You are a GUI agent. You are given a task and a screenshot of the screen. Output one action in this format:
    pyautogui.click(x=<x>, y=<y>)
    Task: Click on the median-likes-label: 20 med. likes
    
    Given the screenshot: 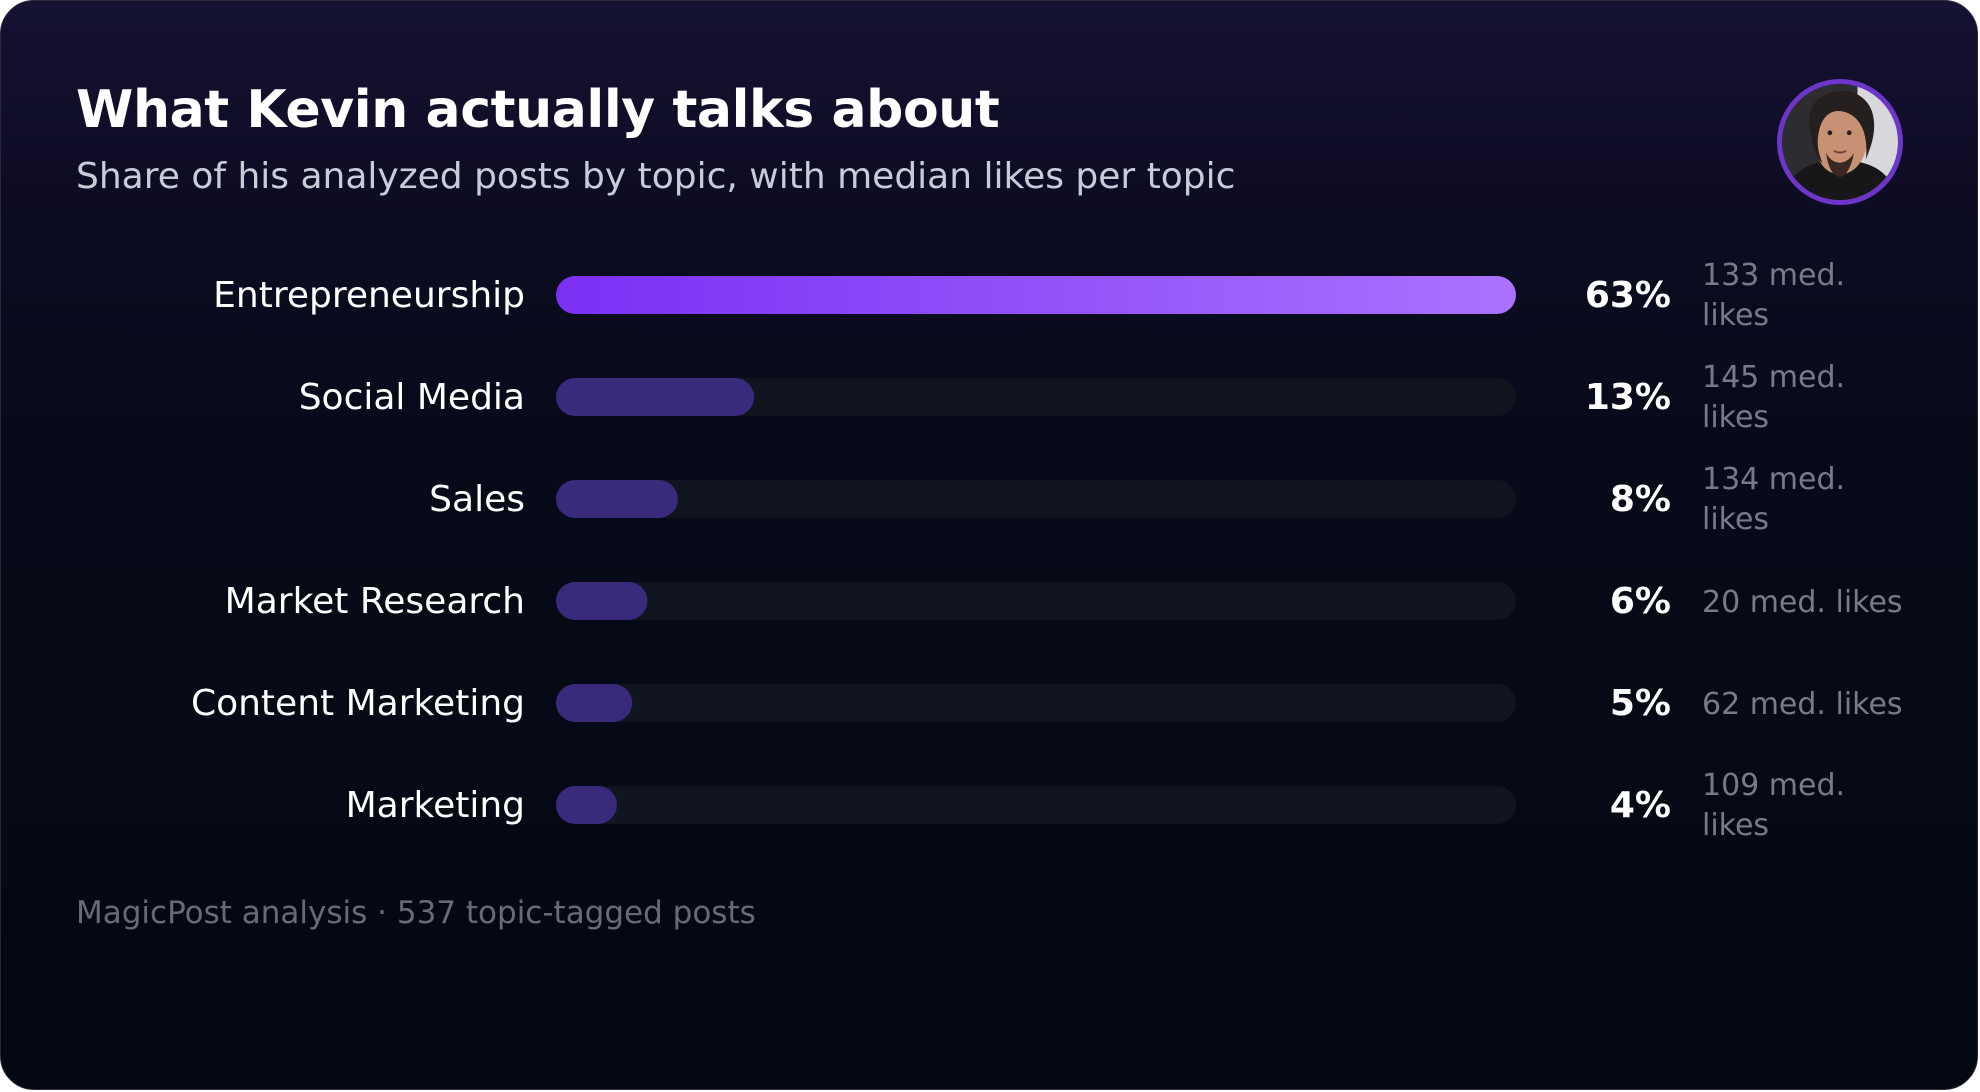 What is the action you would take?
    pyautogui.click(x=1802, y=602)
    